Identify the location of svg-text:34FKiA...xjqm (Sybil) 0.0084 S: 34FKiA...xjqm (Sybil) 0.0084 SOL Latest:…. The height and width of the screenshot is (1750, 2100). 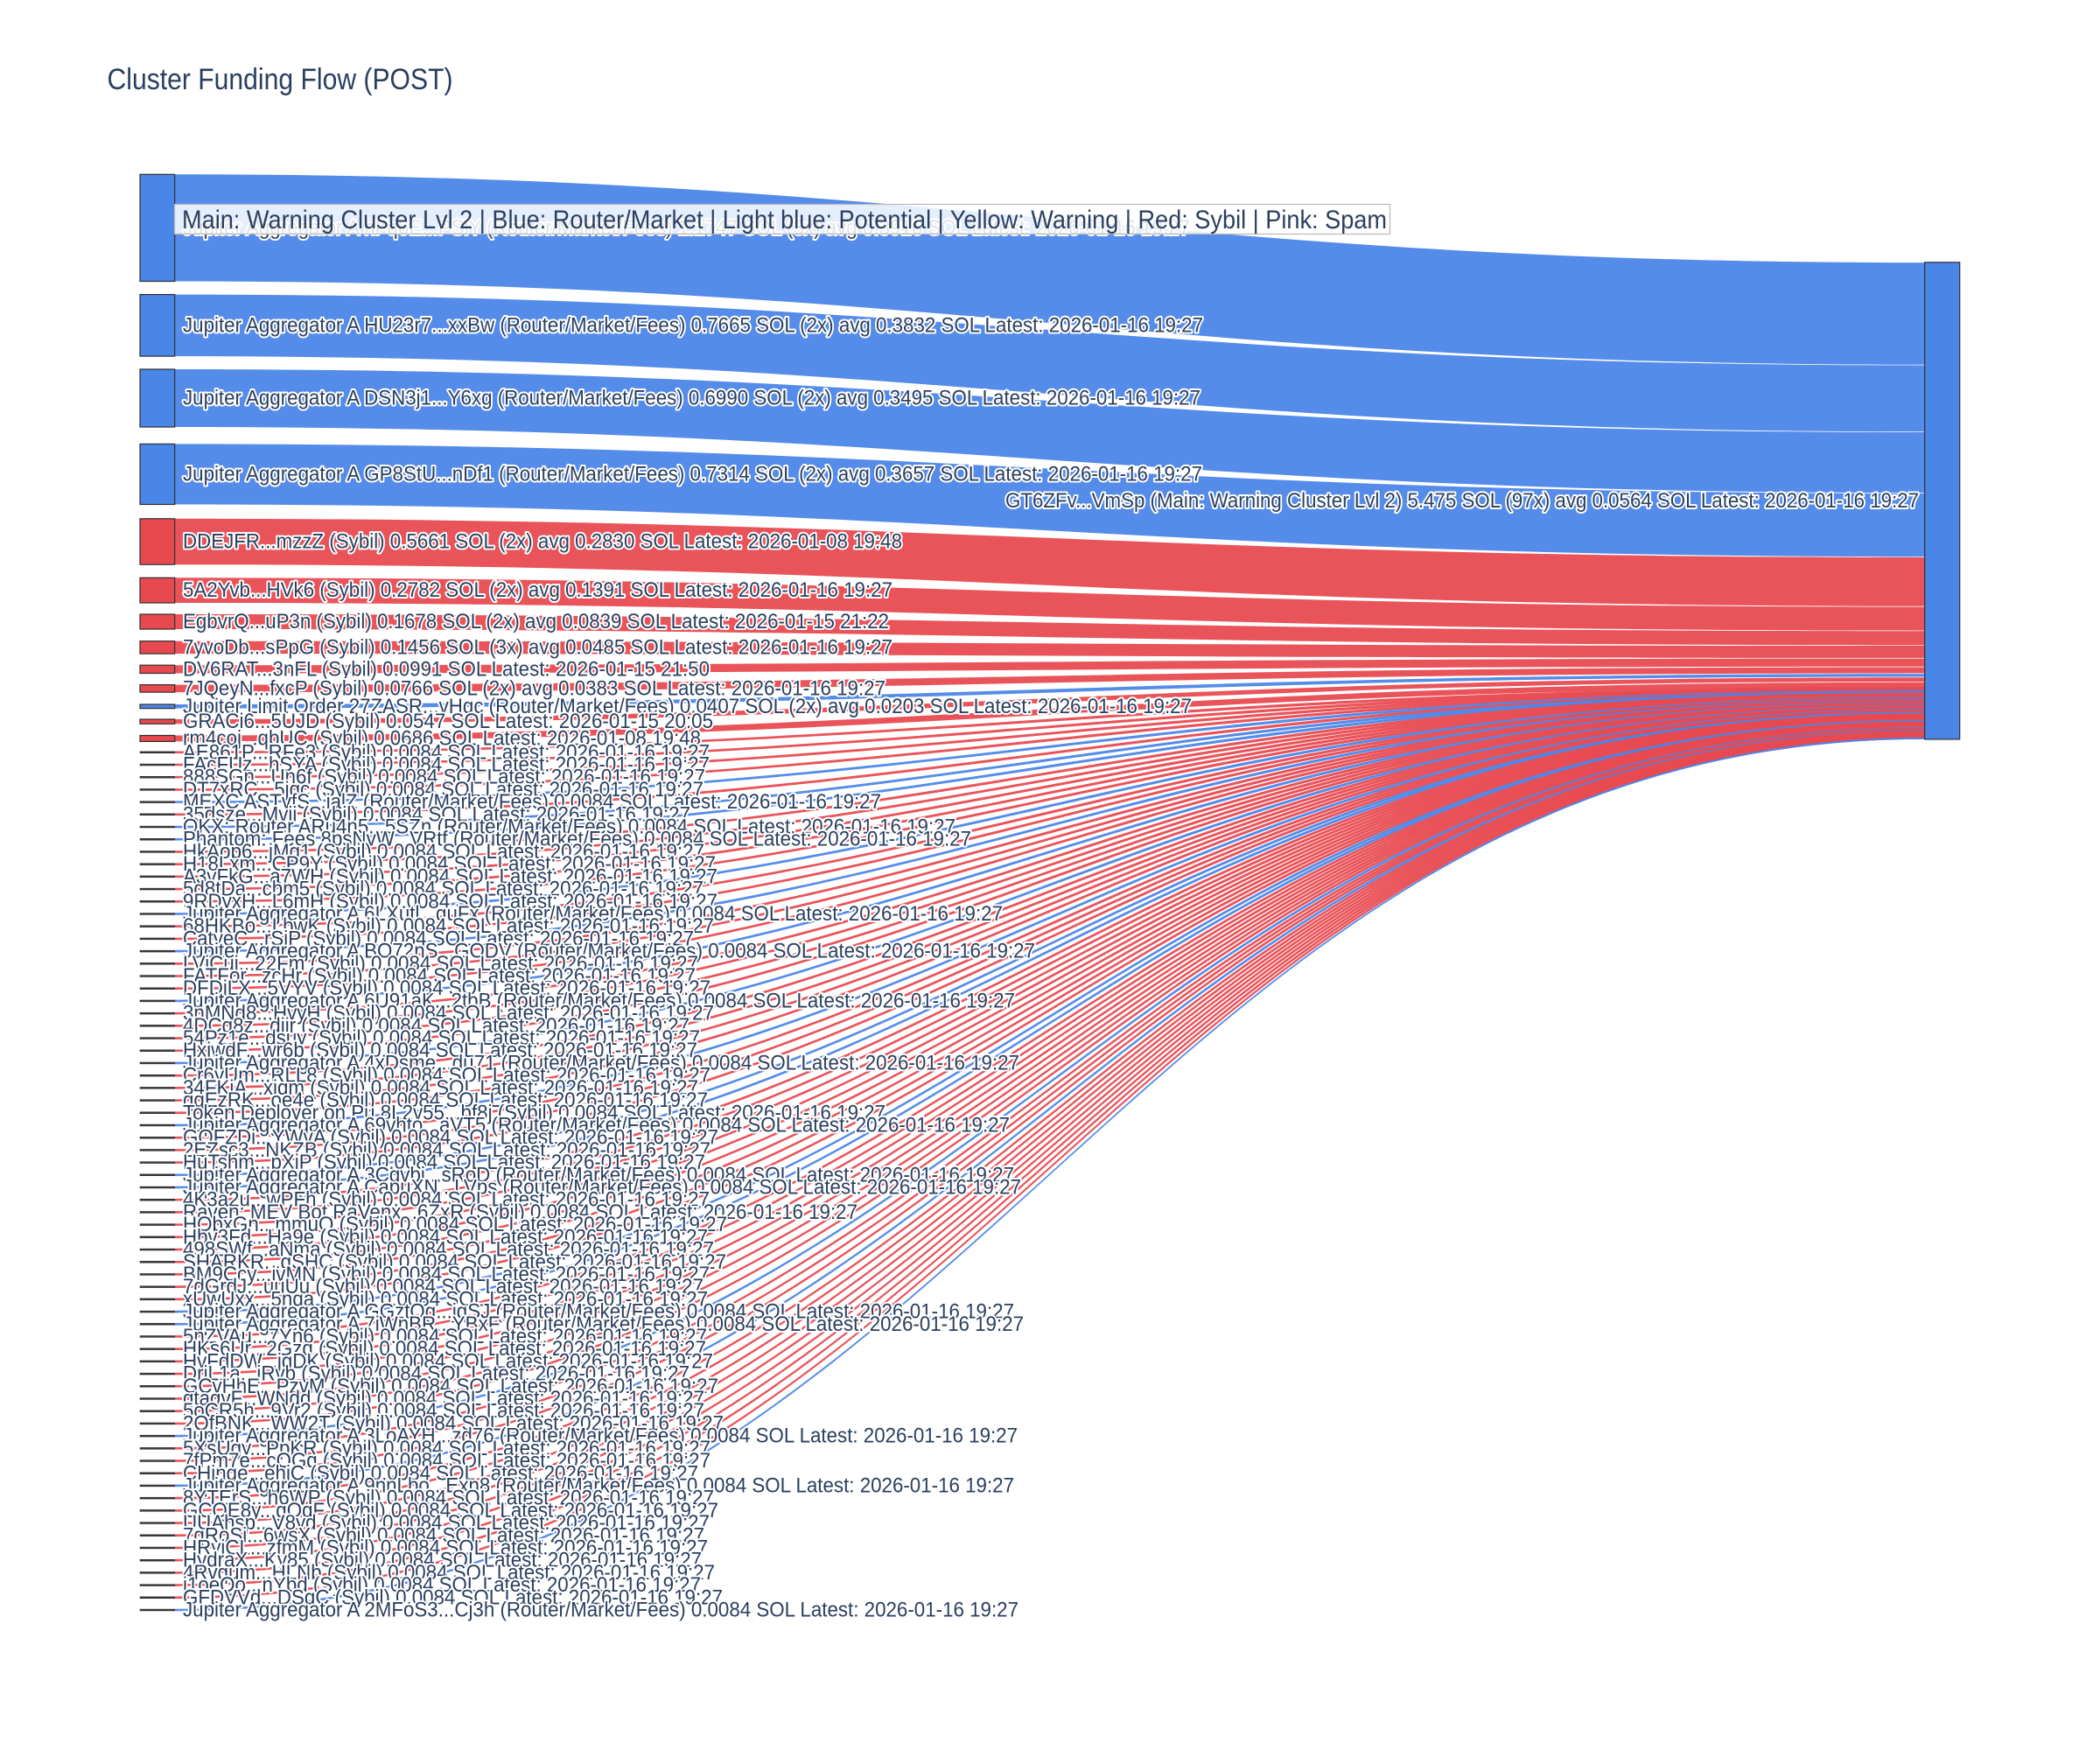
(440, 1088).